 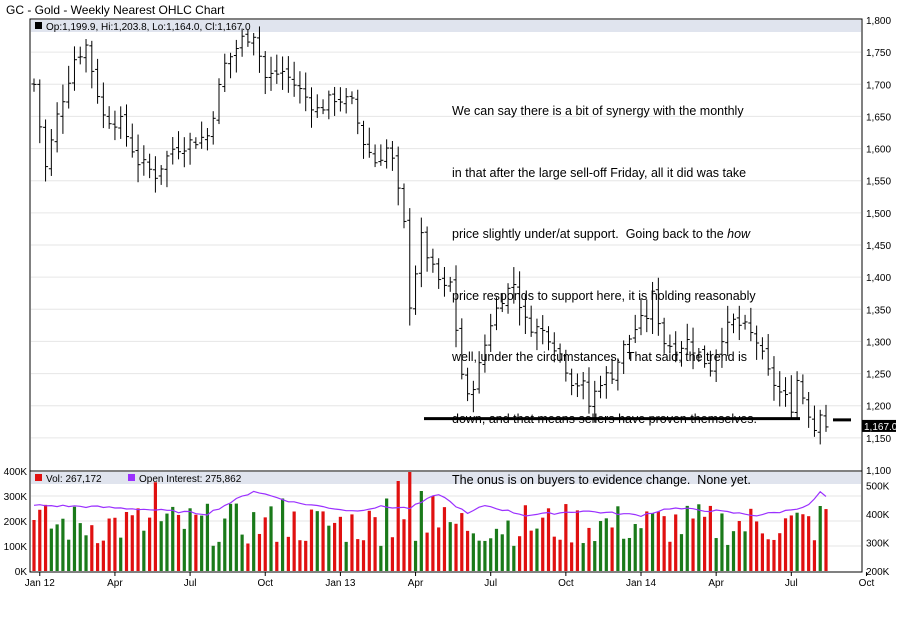 I want to click on price-tick-label: 1,400, so click(x=878, y=278).